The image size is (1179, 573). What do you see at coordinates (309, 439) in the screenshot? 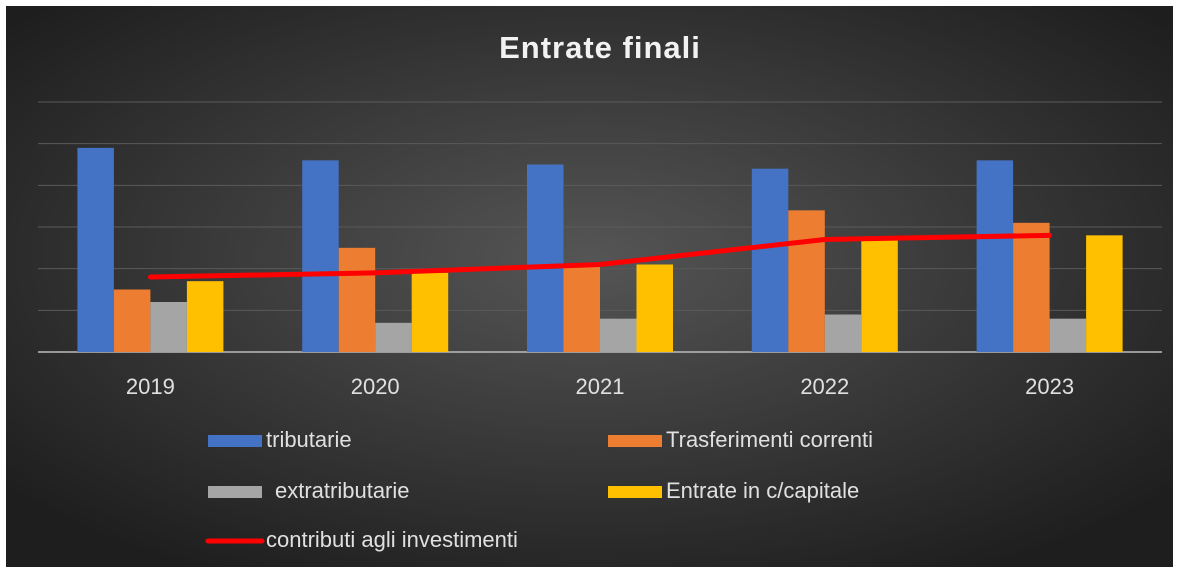
I see `legend-label: tributarie` at bounding box center [309, 439].